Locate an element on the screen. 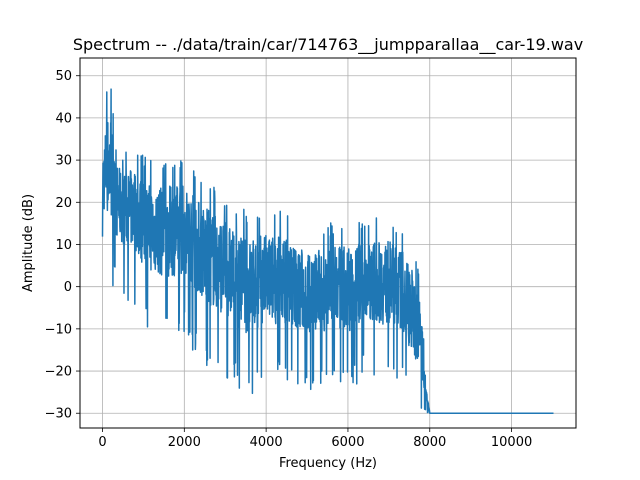  y-tick-label: 20 is located at coordinates (63, 203).